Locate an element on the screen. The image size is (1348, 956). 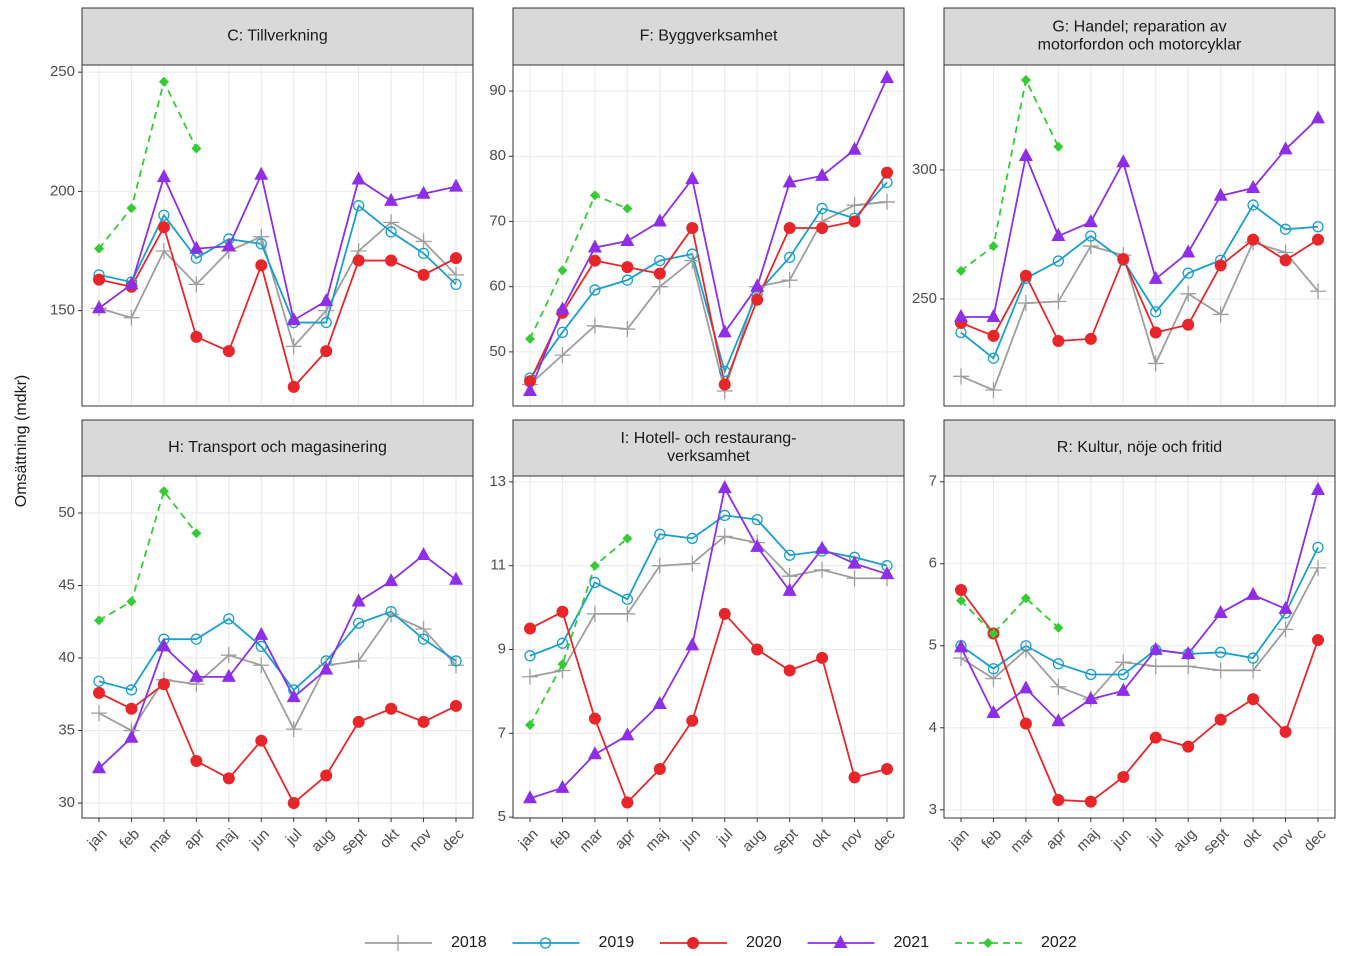
x-tick-label: dec is located at coordinates (453, 839).